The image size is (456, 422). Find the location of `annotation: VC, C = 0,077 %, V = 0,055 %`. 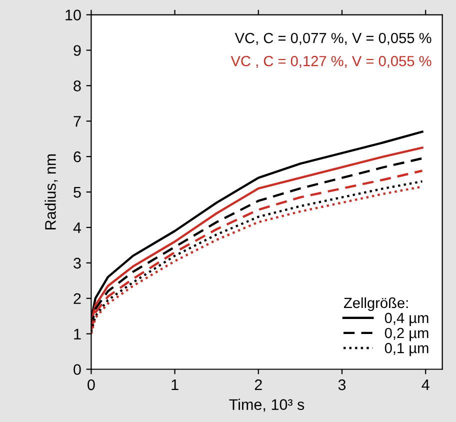

annotation: VC, C = 0,077 %, V = 0,055 % is located at coordinates (333, 38).